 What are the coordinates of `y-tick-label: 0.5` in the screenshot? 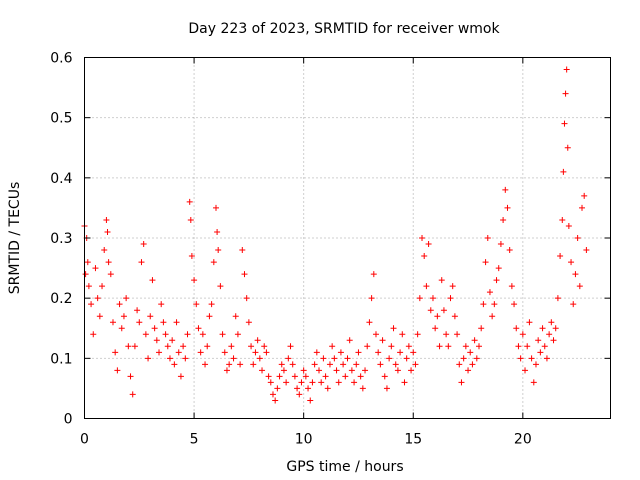 It's located at (61, 119).